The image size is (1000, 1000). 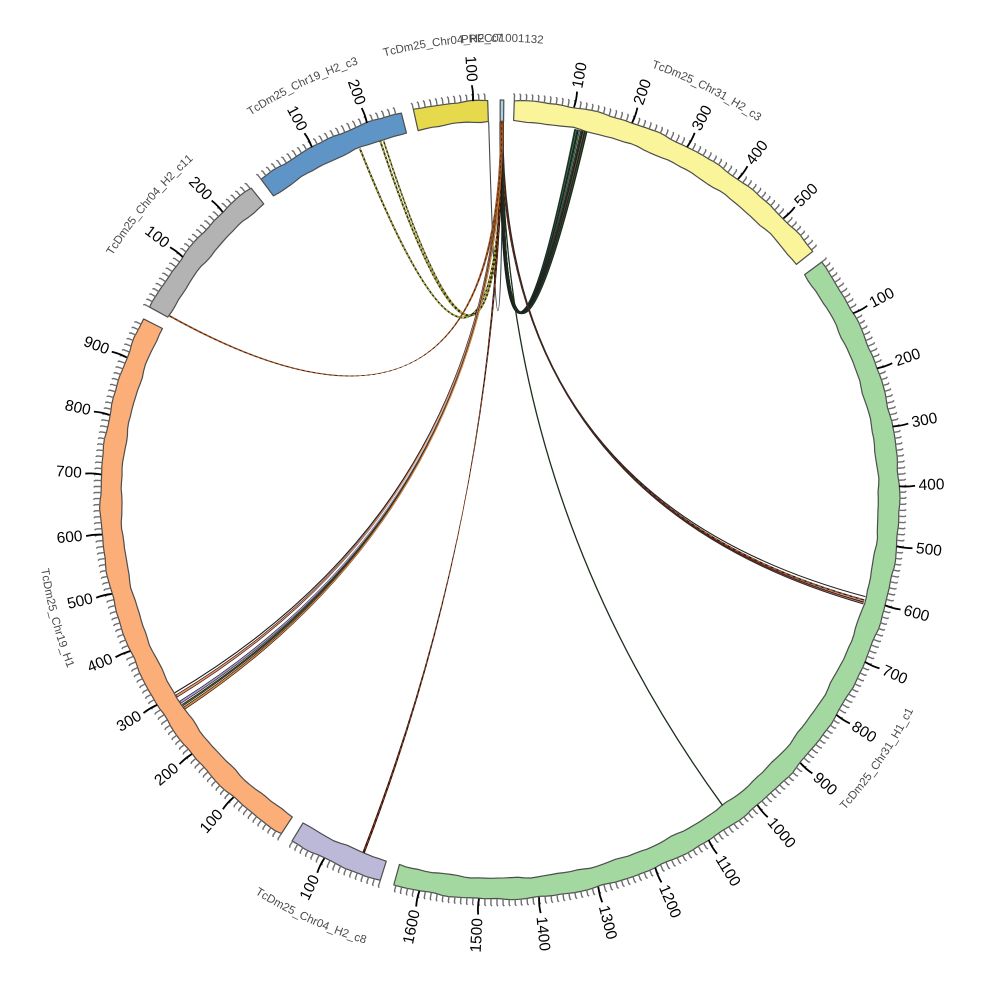 What do you see at coordinates (77, 408) in the screenshot?
I see `svg-text: 800` at bounding box center [77, 408].